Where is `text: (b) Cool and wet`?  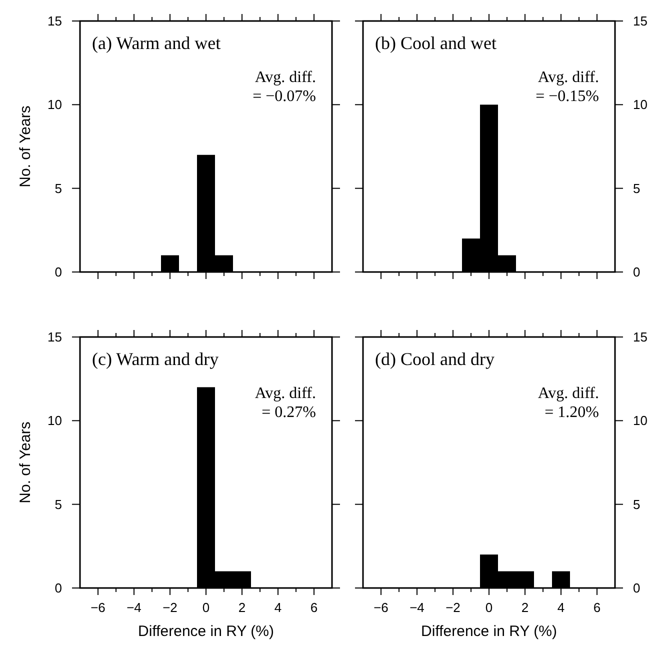
text: (b) Cool and wet is located at coordinates (435, 43).